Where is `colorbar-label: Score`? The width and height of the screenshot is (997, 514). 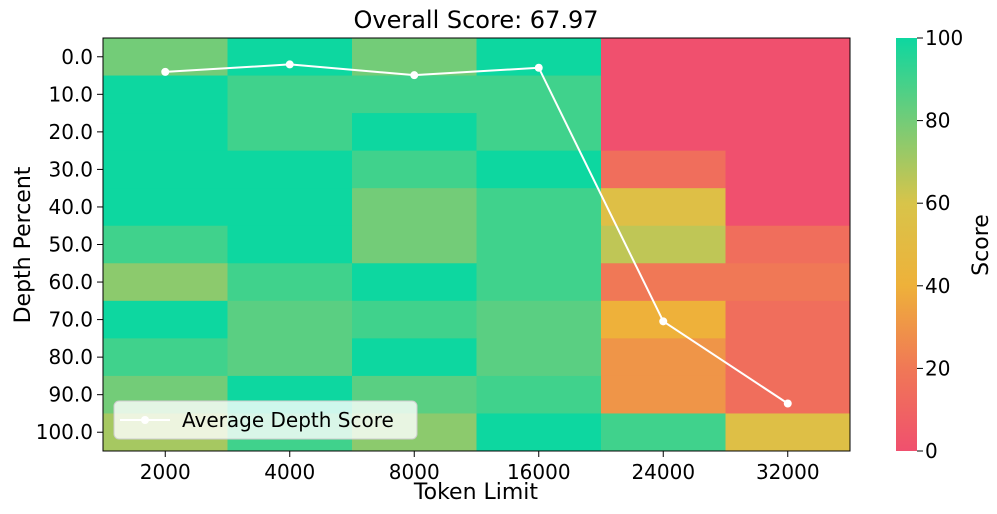 colorbar-label: Score is located at coordinates (981, 245).